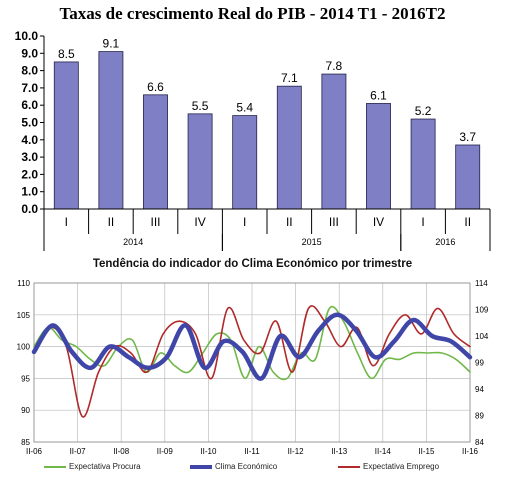 The width and height of the screenshot is (505, 480). I want to click on bar-y-tick-label: 0.0, so click(29, 209).